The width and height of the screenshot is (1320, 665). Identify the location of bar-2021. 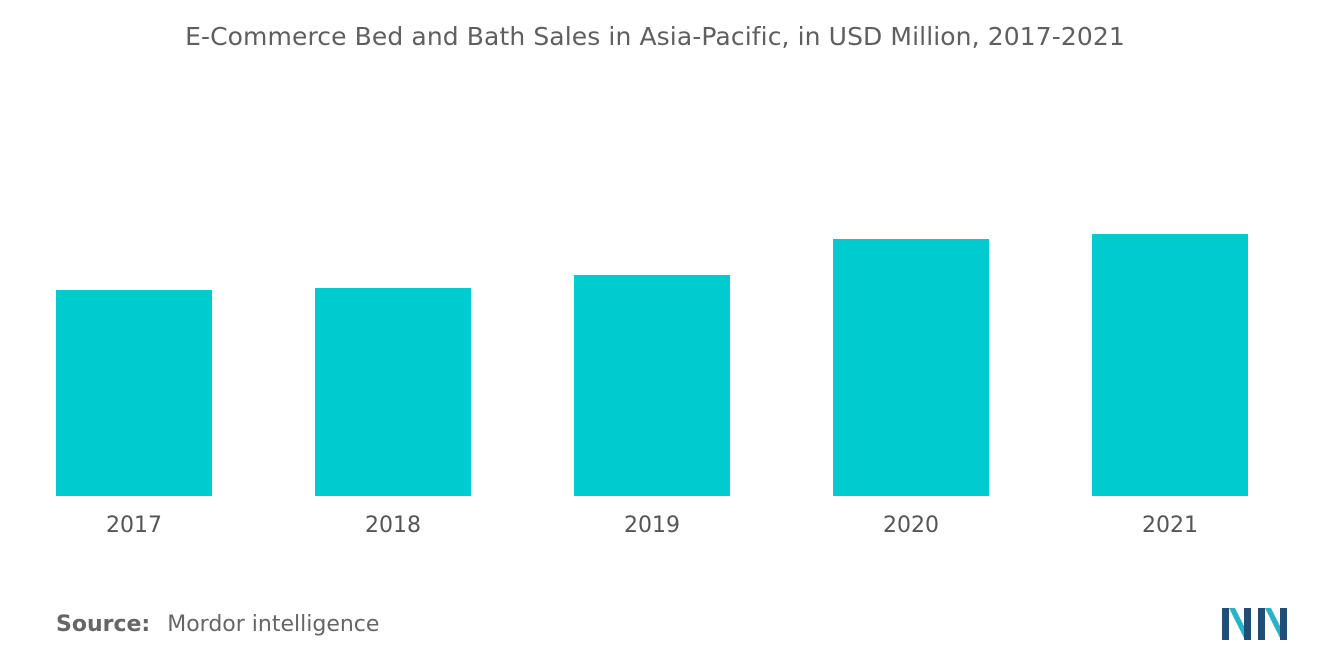
(1170, 365).